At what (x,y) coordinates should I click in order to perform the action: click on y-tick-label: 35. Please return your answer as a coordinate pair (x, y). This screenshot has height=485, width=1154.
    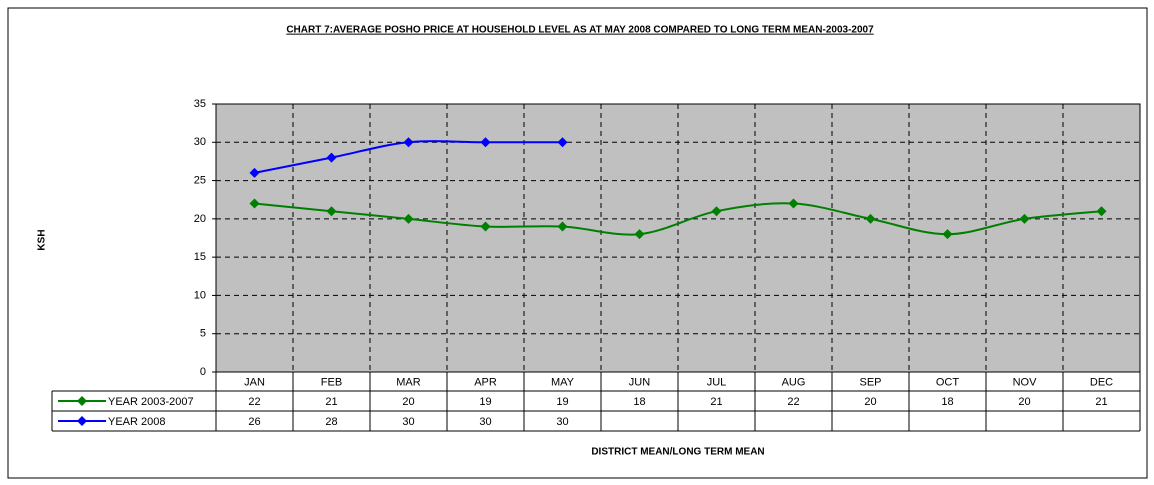
    Looking at the image, I should click on (200, 104).